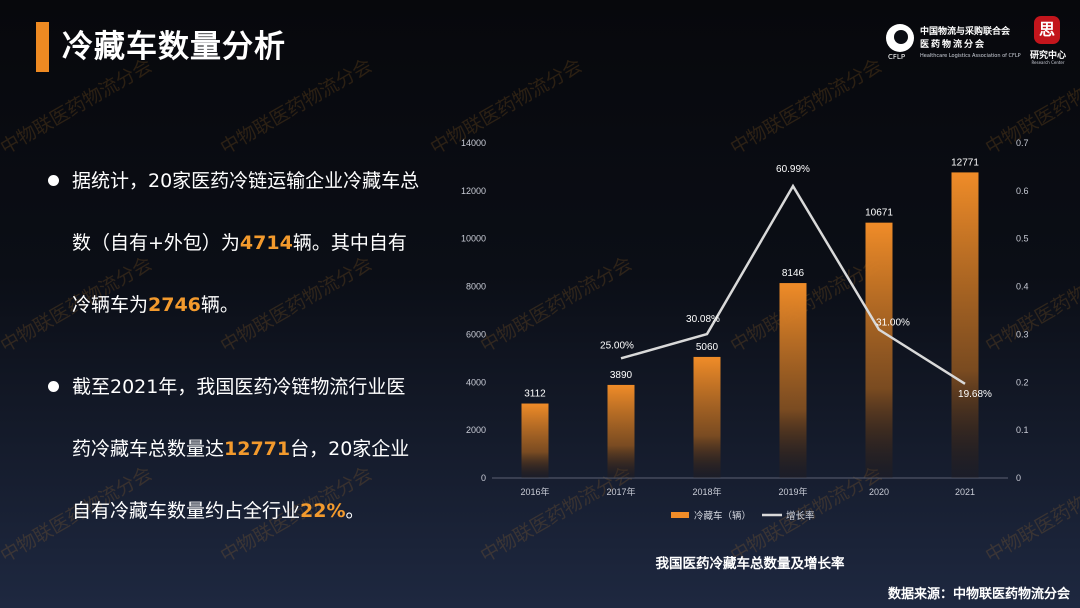 This screenshot has height=608, width=1080. Describe the element at coordinates (174, 47) in the screenshot. I see `page-title: 冷藏车数量分析` at that location.